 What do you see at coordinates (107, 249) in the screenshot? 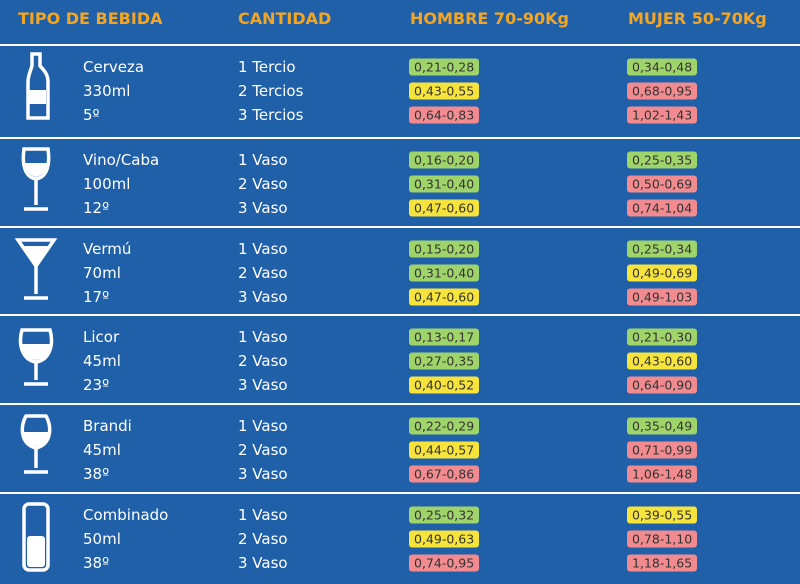
I see `drink-info: Vermú` at bounding box center [107, 249].